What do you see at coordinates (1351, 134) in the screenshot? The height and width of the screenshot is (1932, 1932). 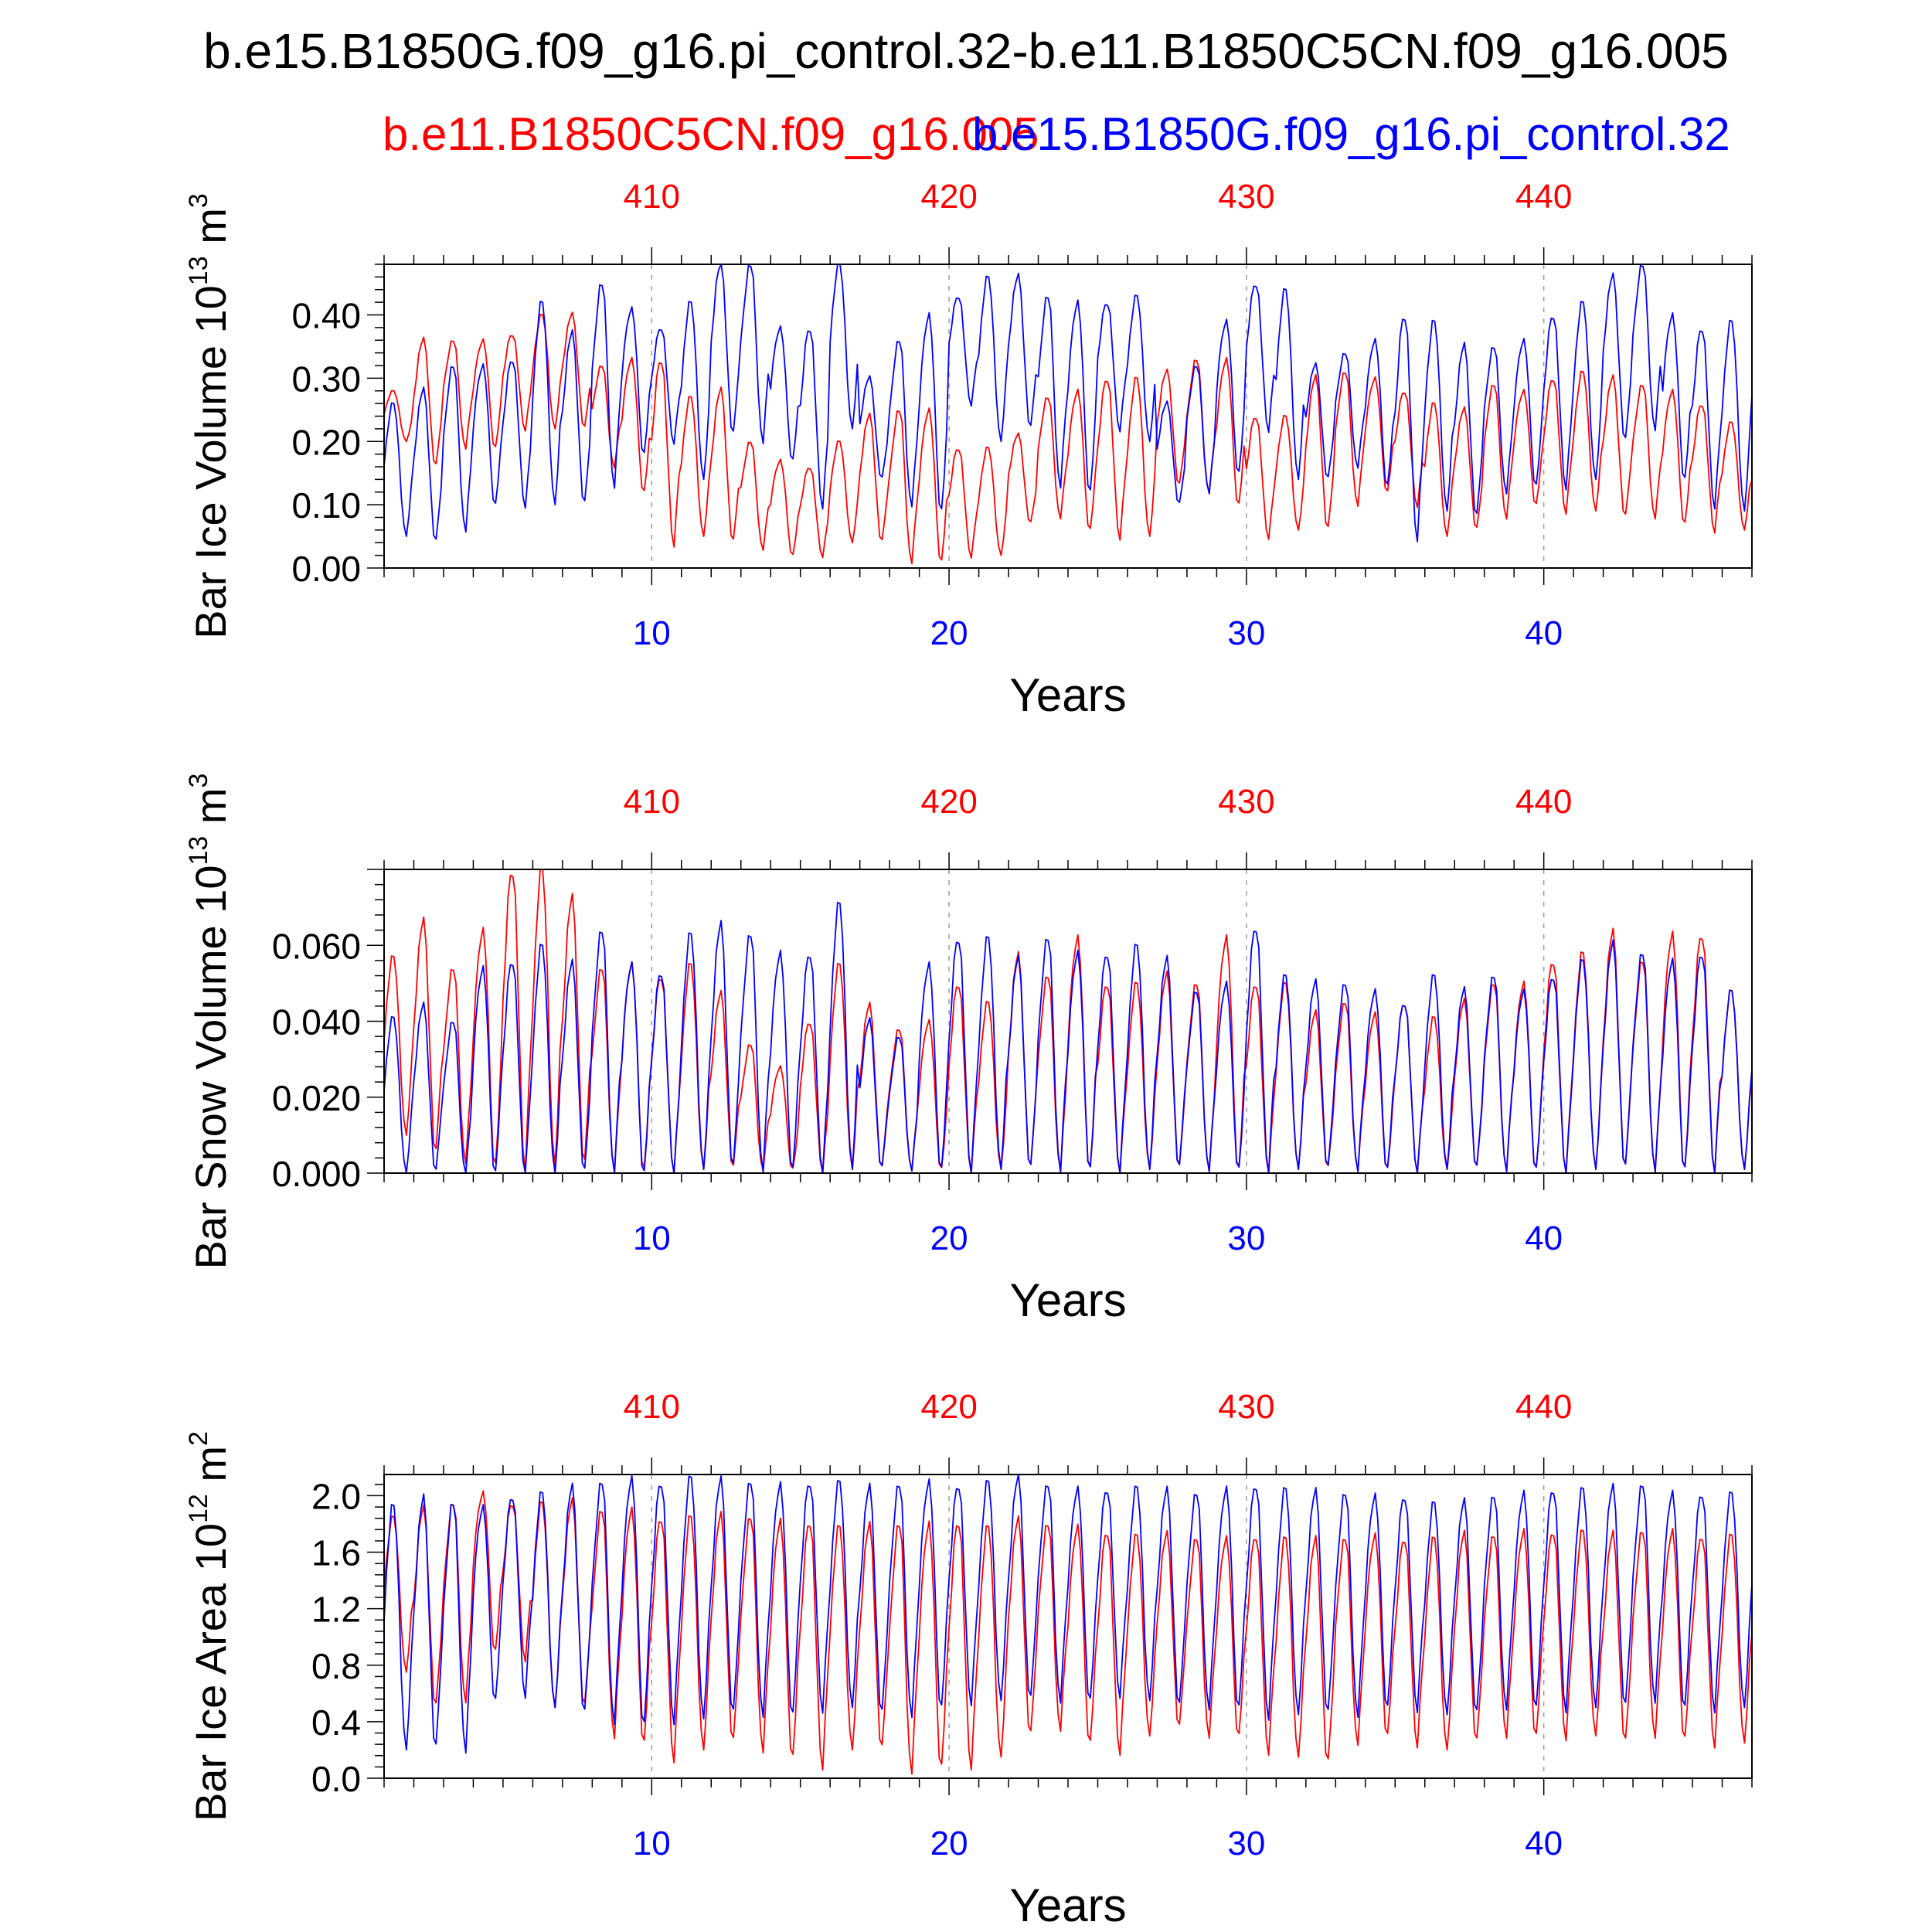 I see `legend-blue-label: b.e15.B1850G.f09_g16.pi_control.32` at bounding box center [1351, 134].